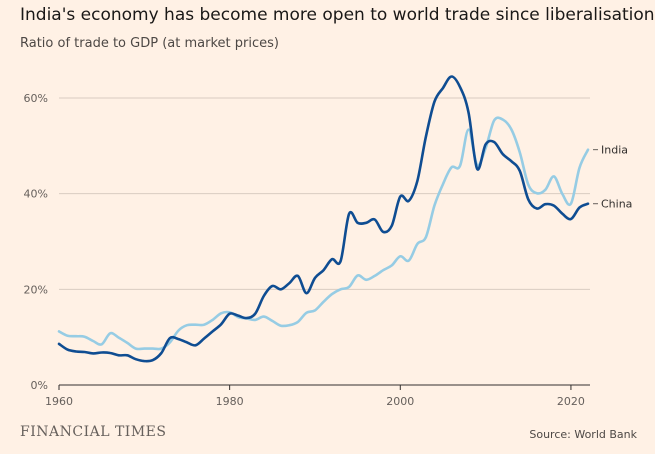  What do you see at coordinates (36, 194) in the screenshot?
I see `y-tick-label: 40%` at bounding box center [36, 194].